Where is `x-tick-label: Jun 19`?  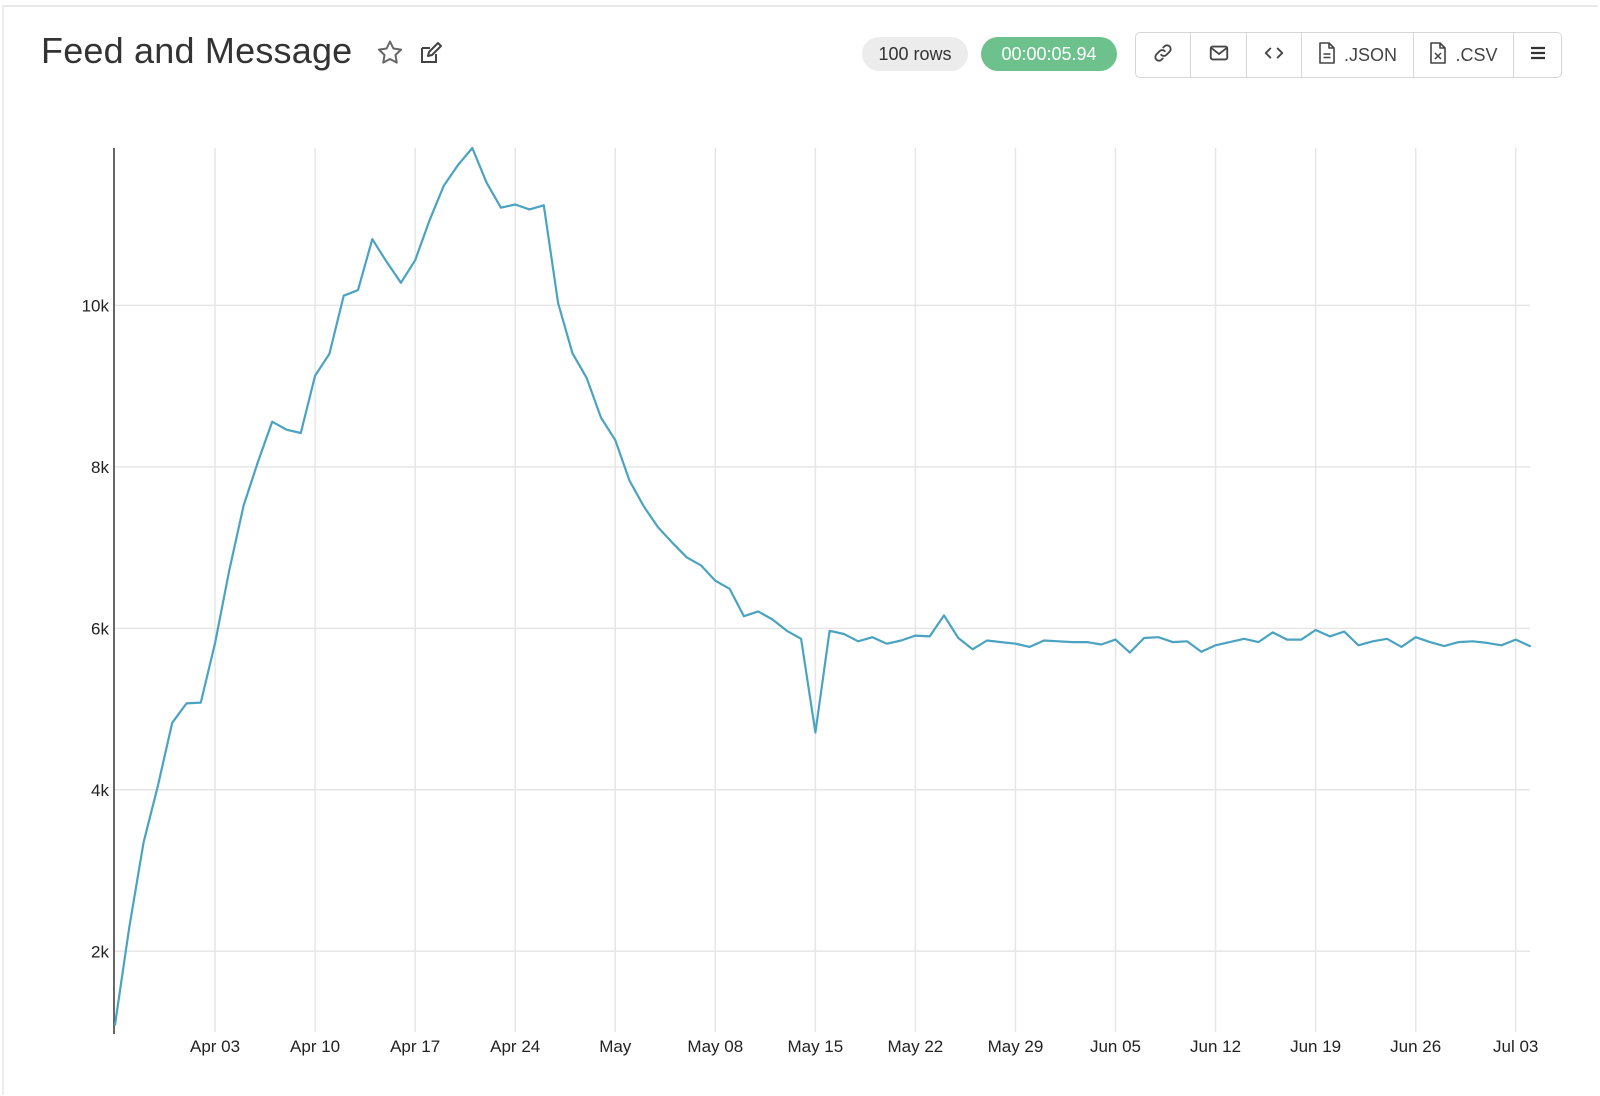
x-tick-label: Jun 19 is located at coordinates (1315, 1046).